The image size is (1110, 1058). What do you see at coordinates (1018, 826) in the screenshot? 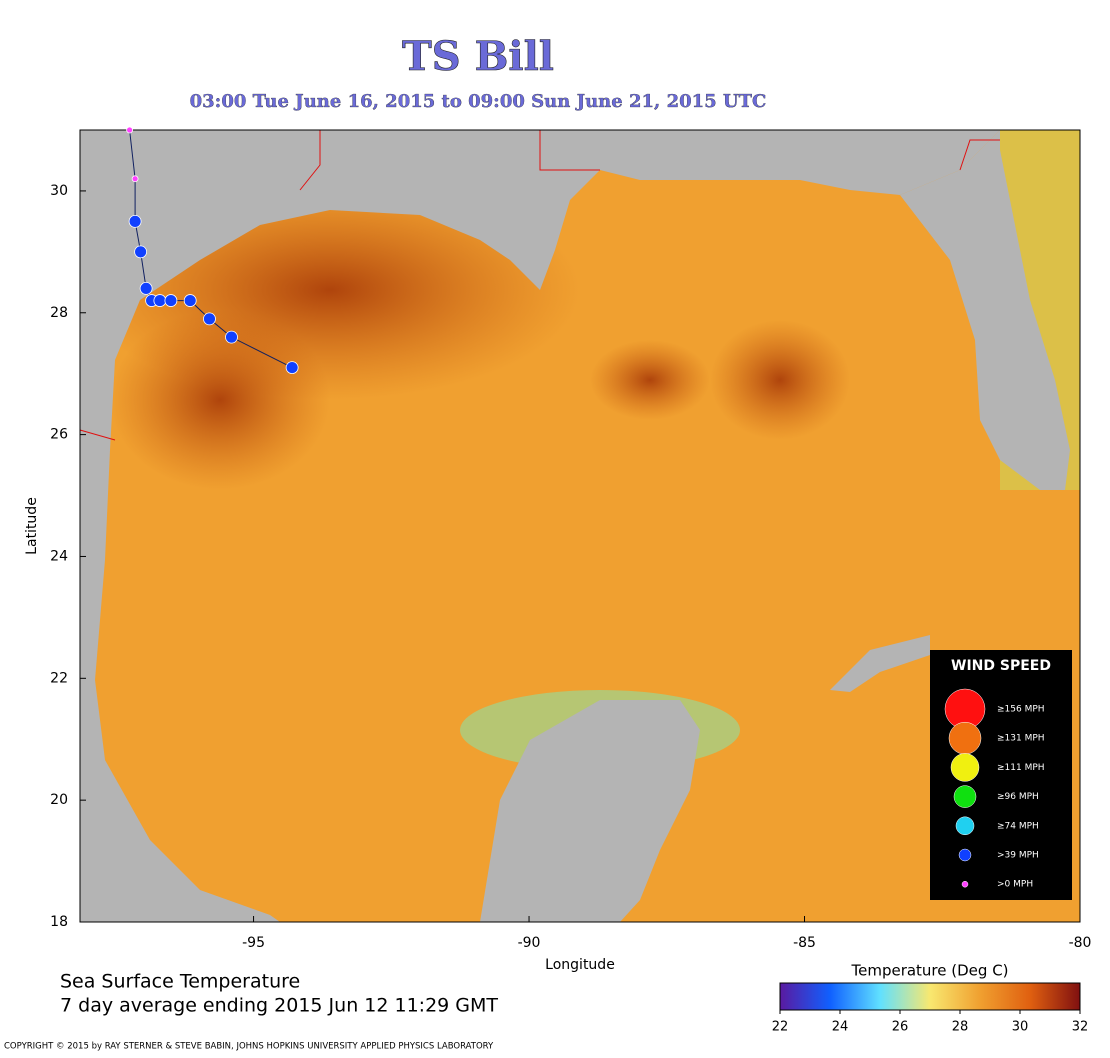
I see `legend-label: ≥74 MPH` at bounding box center [1018, 826].